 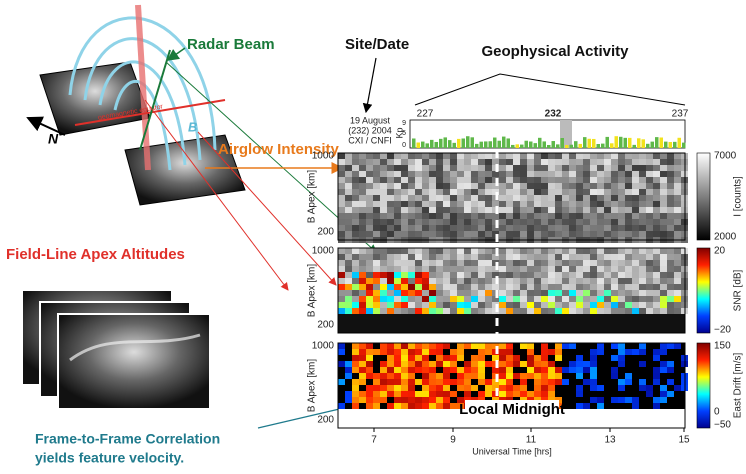 What do you see at coordinates (404, 133) in the screenshot?
I see `kp-tick: 5` at bounding box center [404, 133].